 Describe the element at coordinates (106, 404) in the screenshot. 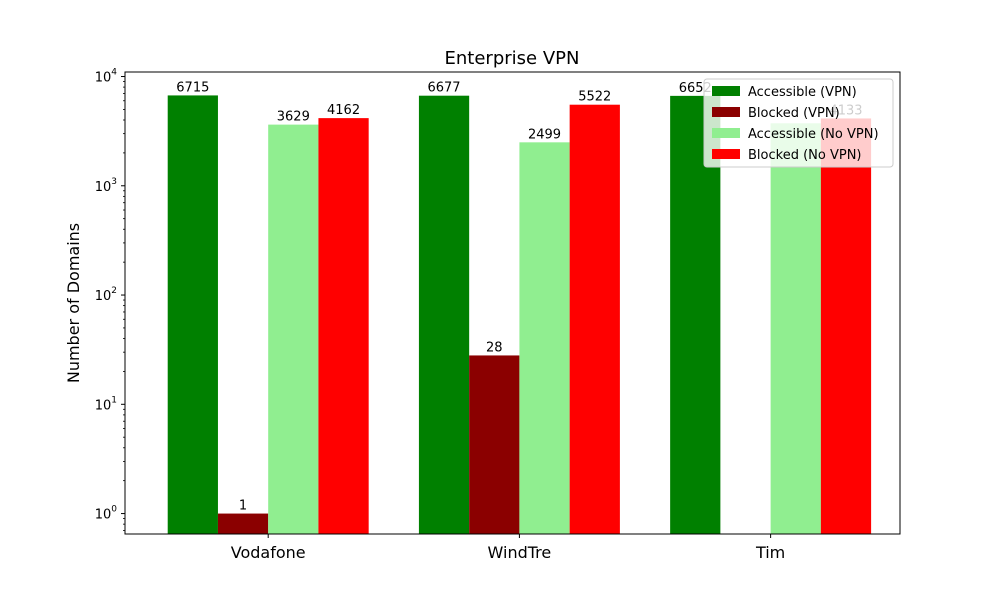

I see `y-tick-label: 10¹` at that location.